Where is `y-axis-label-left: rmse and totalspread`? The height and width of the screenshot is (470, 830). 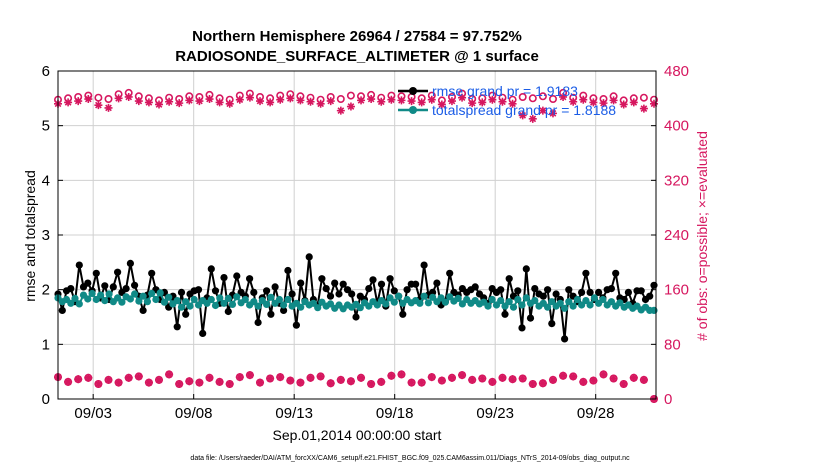 y-axis-label-left: rmse and totalspread is located at coordinates (30, 236).